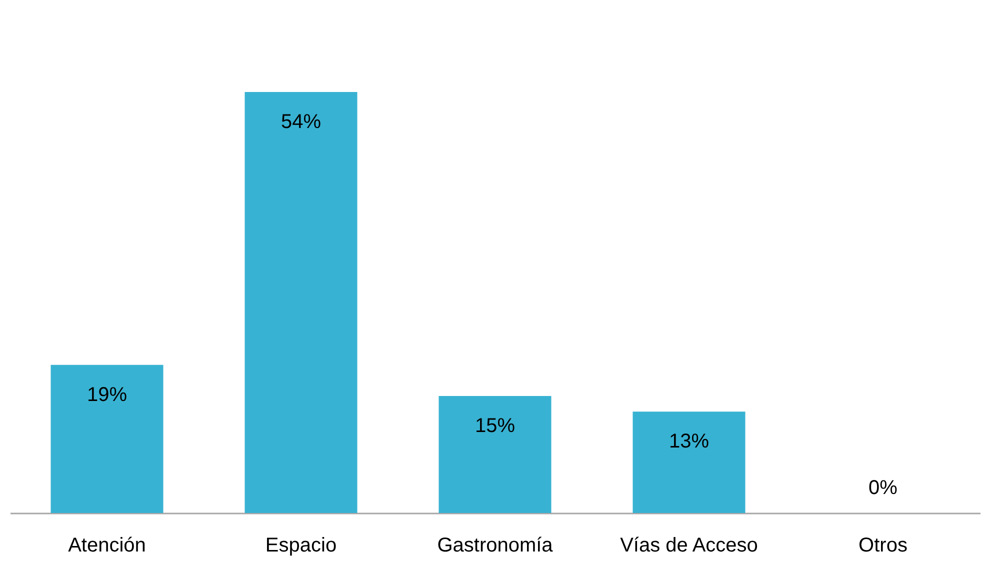 The image size is (994, 572). What do you see at coordinates (107, 545) in the screenshot?
I see `x-tick-label: Atención` at bounding box center [107, 545].